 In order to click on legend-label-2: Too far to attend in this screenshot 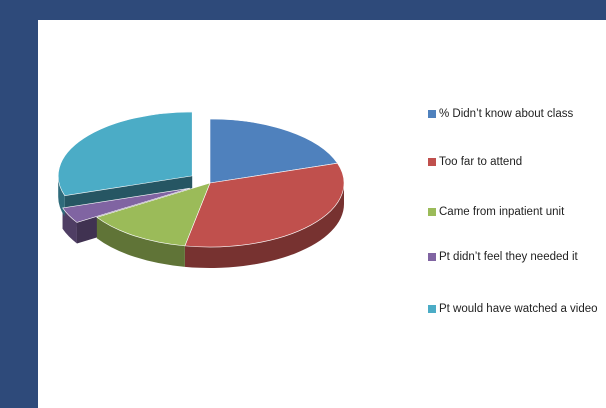, I will do `click(481, 162)`.